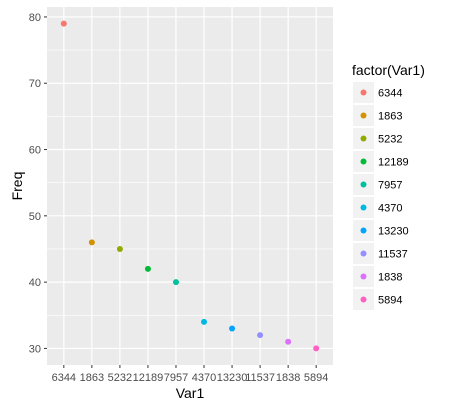 Image resolution: width=454 pixels, height=407 pixels. I want to click on x-tick-label: 6344, so click(64, 378).